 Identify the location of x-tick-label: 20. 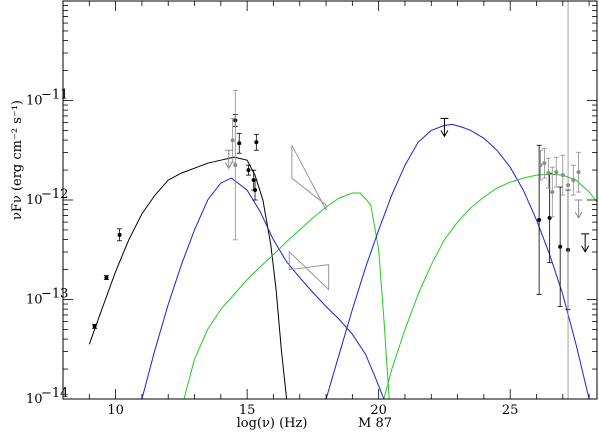
(378, 410).